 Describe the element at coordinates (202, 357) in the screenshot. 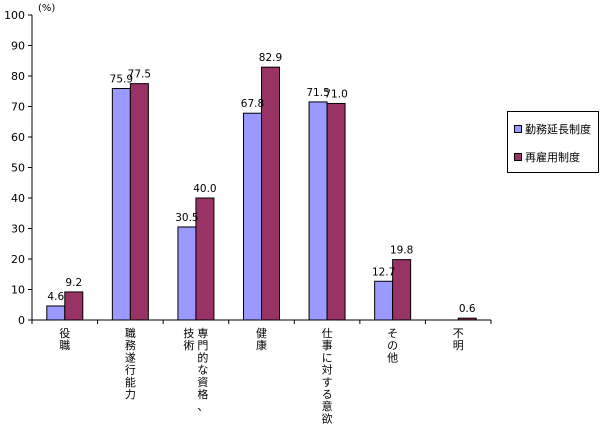

I see `category-label-char: 的` at that location.